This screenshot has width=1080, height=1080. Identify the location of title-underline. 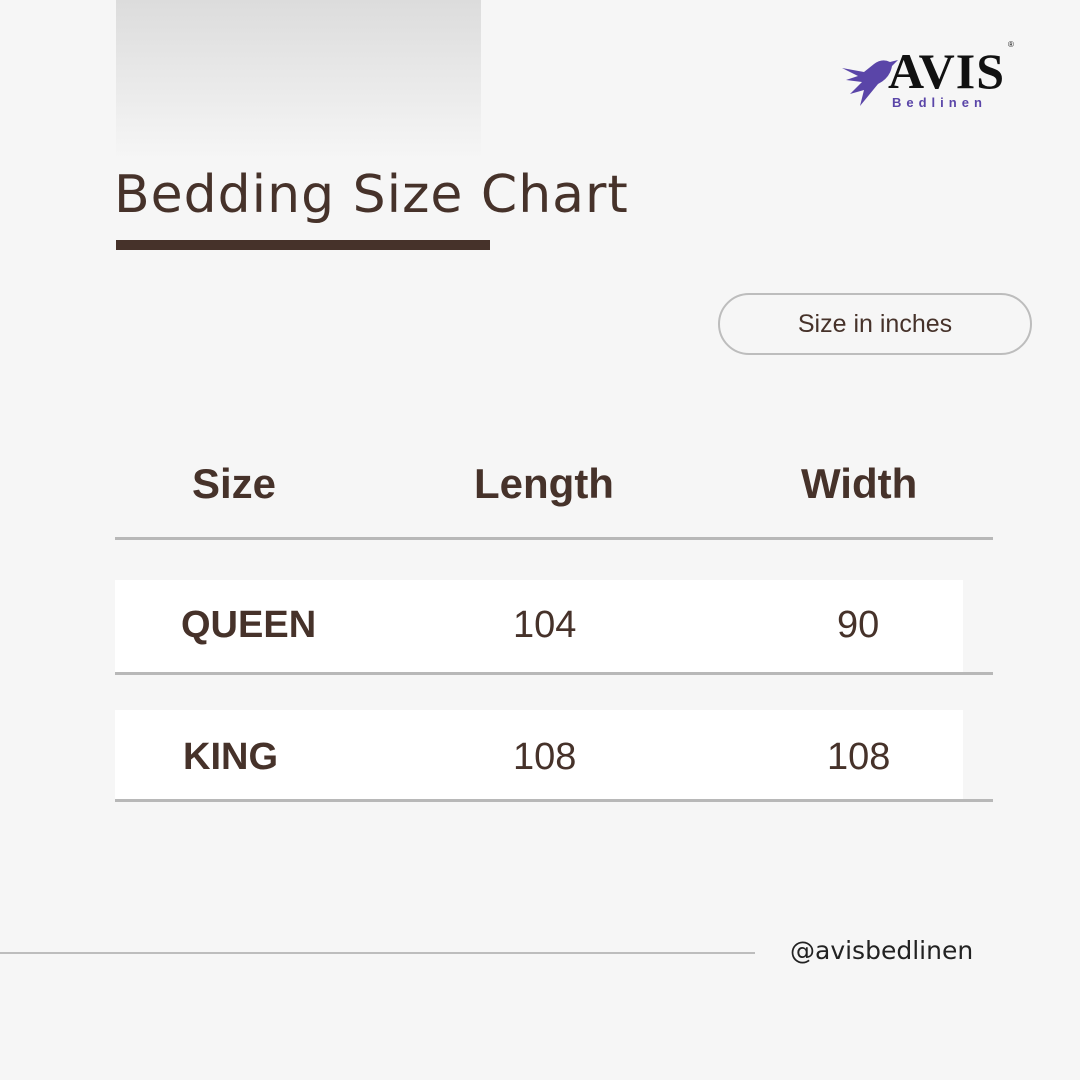
(303, 245).